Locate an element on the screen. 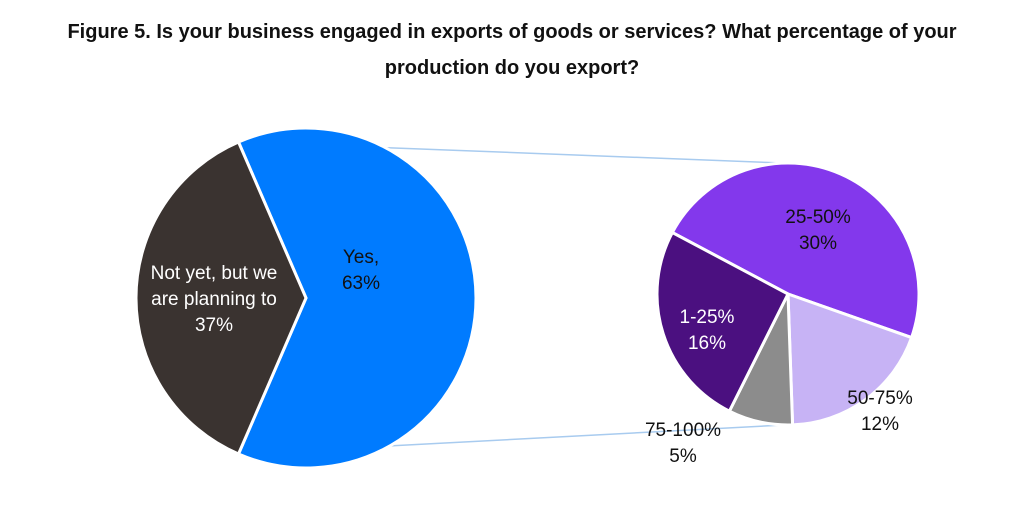  label-yes: Yes, 63% is located at coordinates (361, 270).